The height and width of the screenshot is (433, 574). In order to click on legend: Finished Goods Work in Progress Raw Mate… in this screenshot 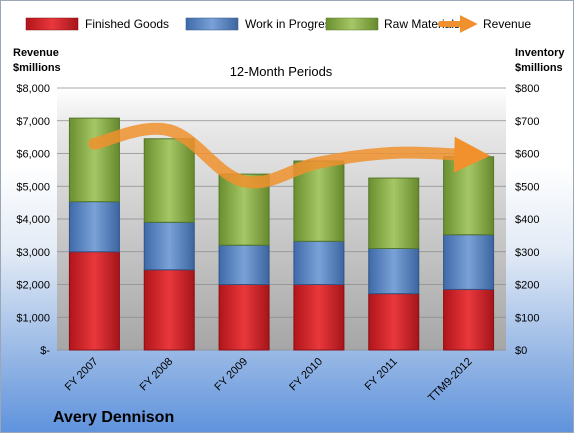, I will do `click(278, 24)`.